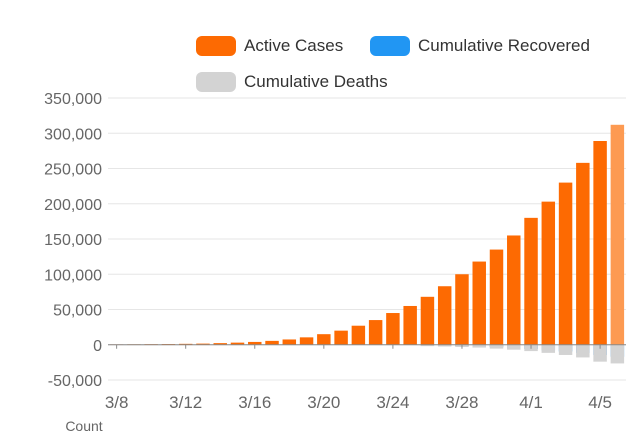 This screenshot has width=641, height=439. What do you see at coordinates (83, 426) in the screenshot?
I see `x-axis-label: Count` at bounding box center [83, 426].